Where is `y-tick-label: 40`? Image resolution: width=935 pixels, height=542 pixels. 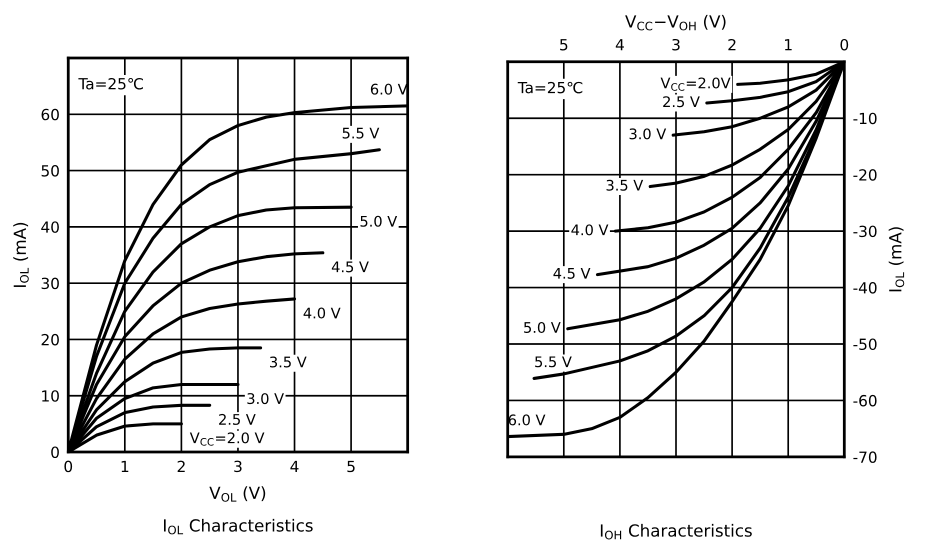 y-tick-label: 40 is located at coordinates (50, 227).